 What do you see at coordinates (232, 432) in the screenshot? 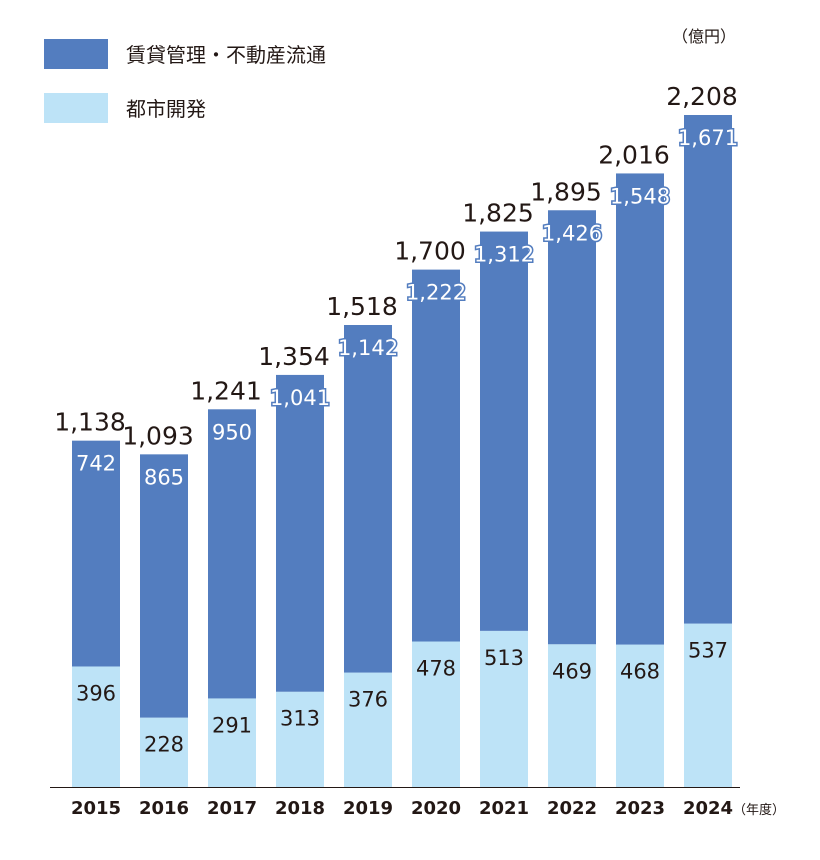
I see `label-rental-2017: 950` at bounding box center [232, 432].